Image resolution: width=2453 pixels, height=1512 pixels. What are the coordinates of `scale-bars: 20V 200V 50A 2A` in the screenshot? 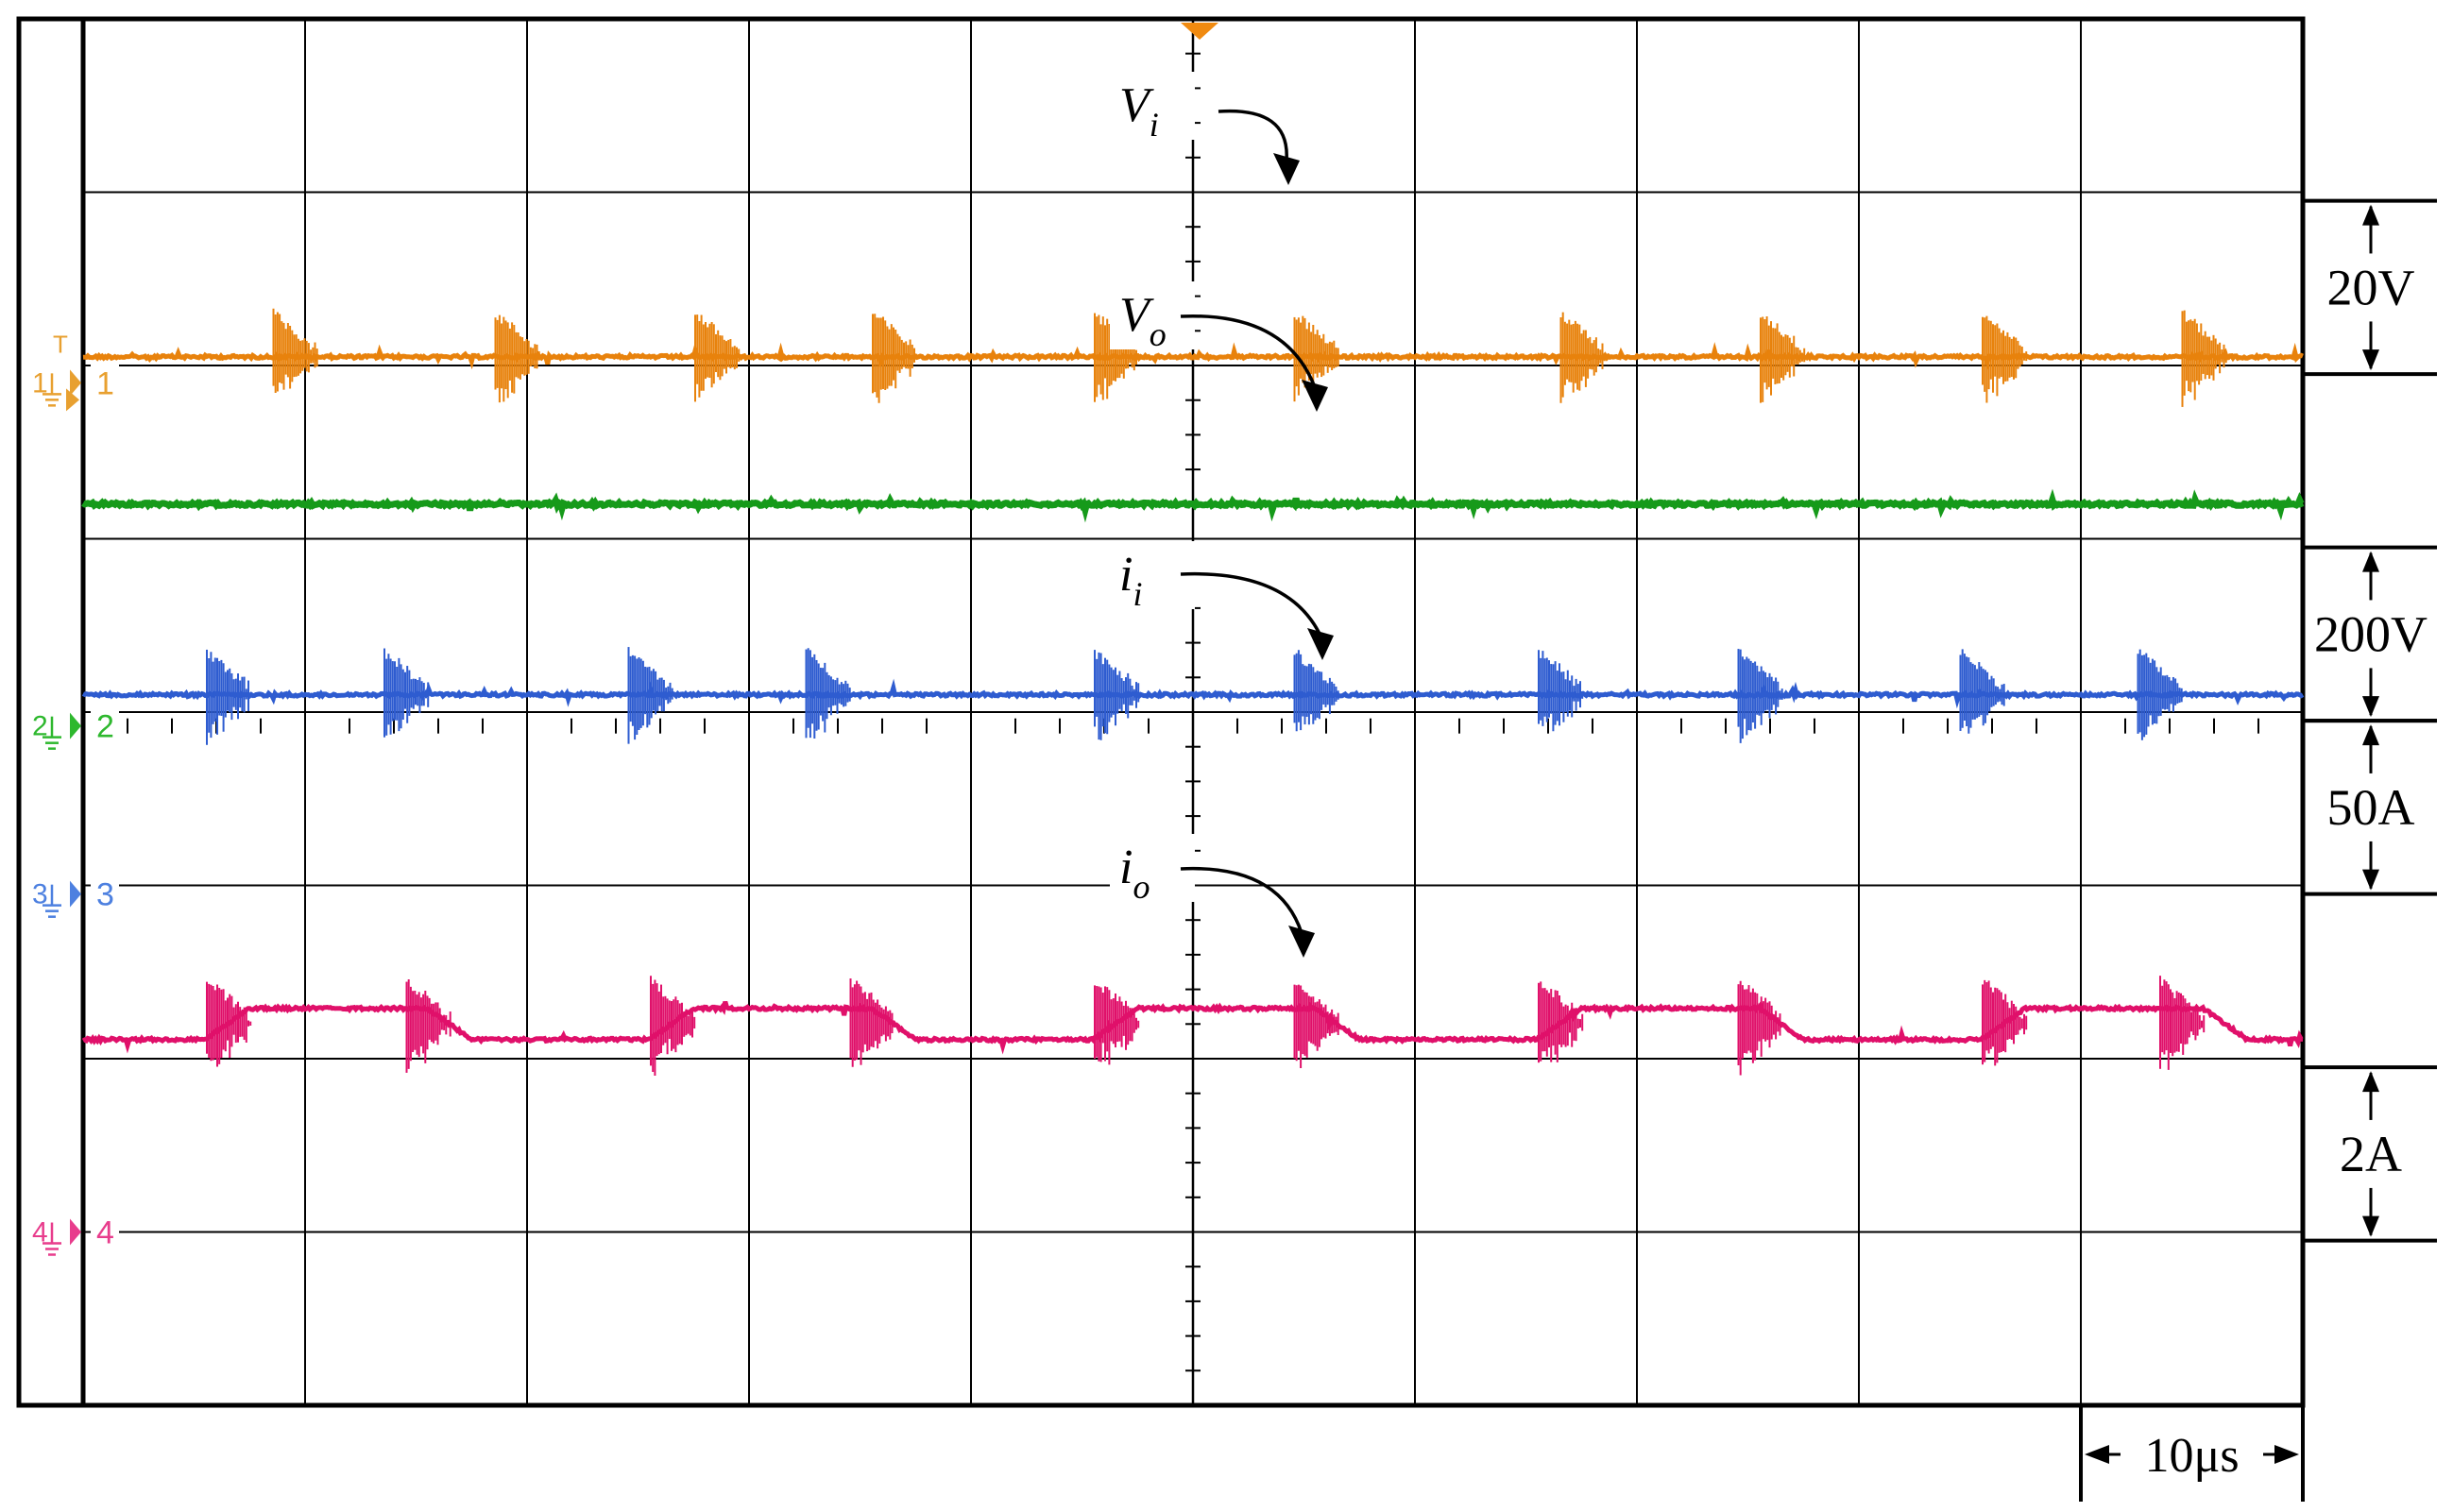 It's located at (2370, 720).